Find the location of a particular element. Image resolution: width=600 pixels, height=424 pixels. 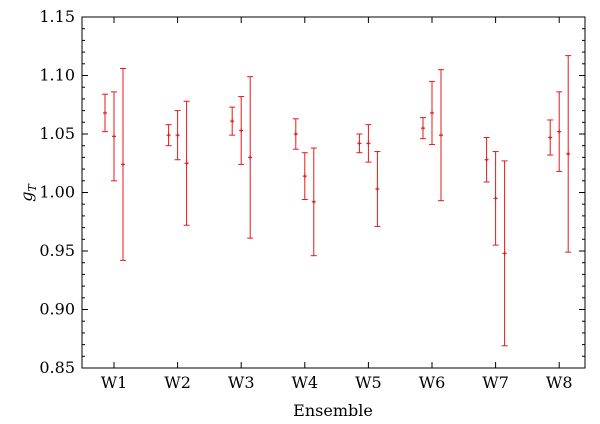

x-tick-label: W8 is located at coordinates (559, 382).